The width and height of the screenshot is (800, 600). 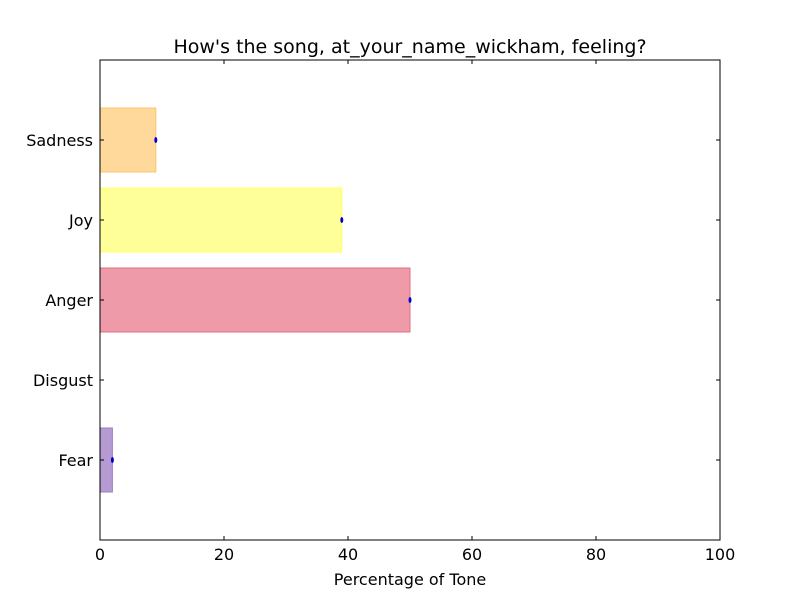 What do you see at coordinates (59, 140) in the screenshot?
I see `y-tick-label-sadness: Sadness` at bounding box center [59, 140].